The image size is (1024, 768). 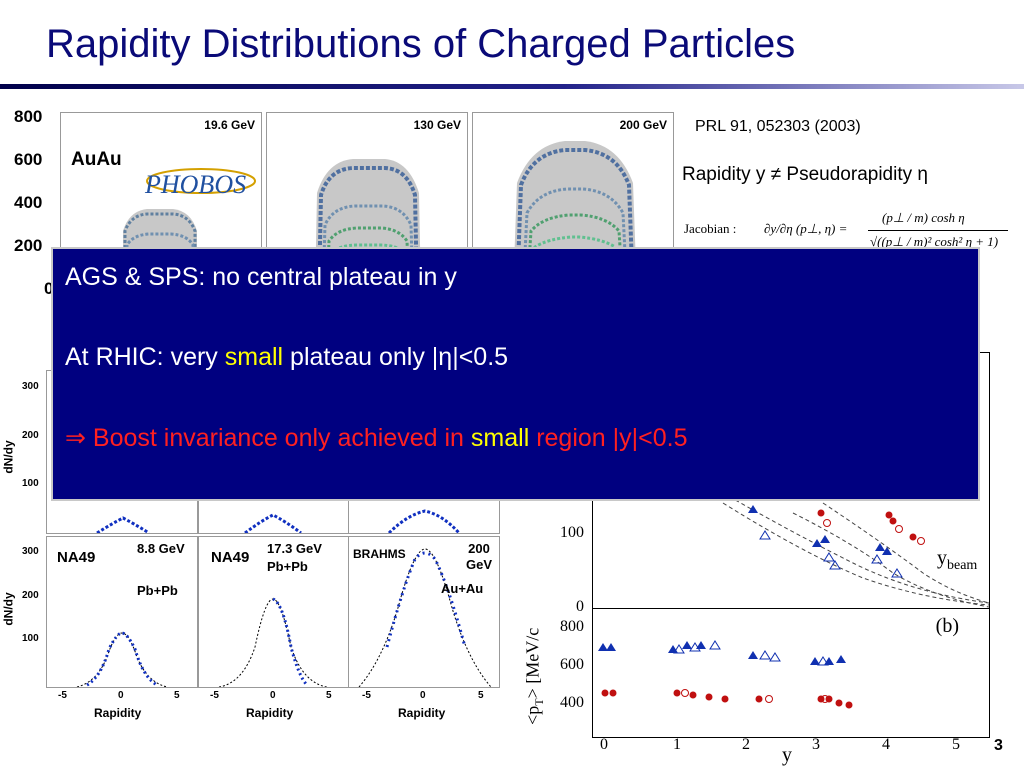 I want to click on logo-text: PHOBOS, so click(x=195, y=184).